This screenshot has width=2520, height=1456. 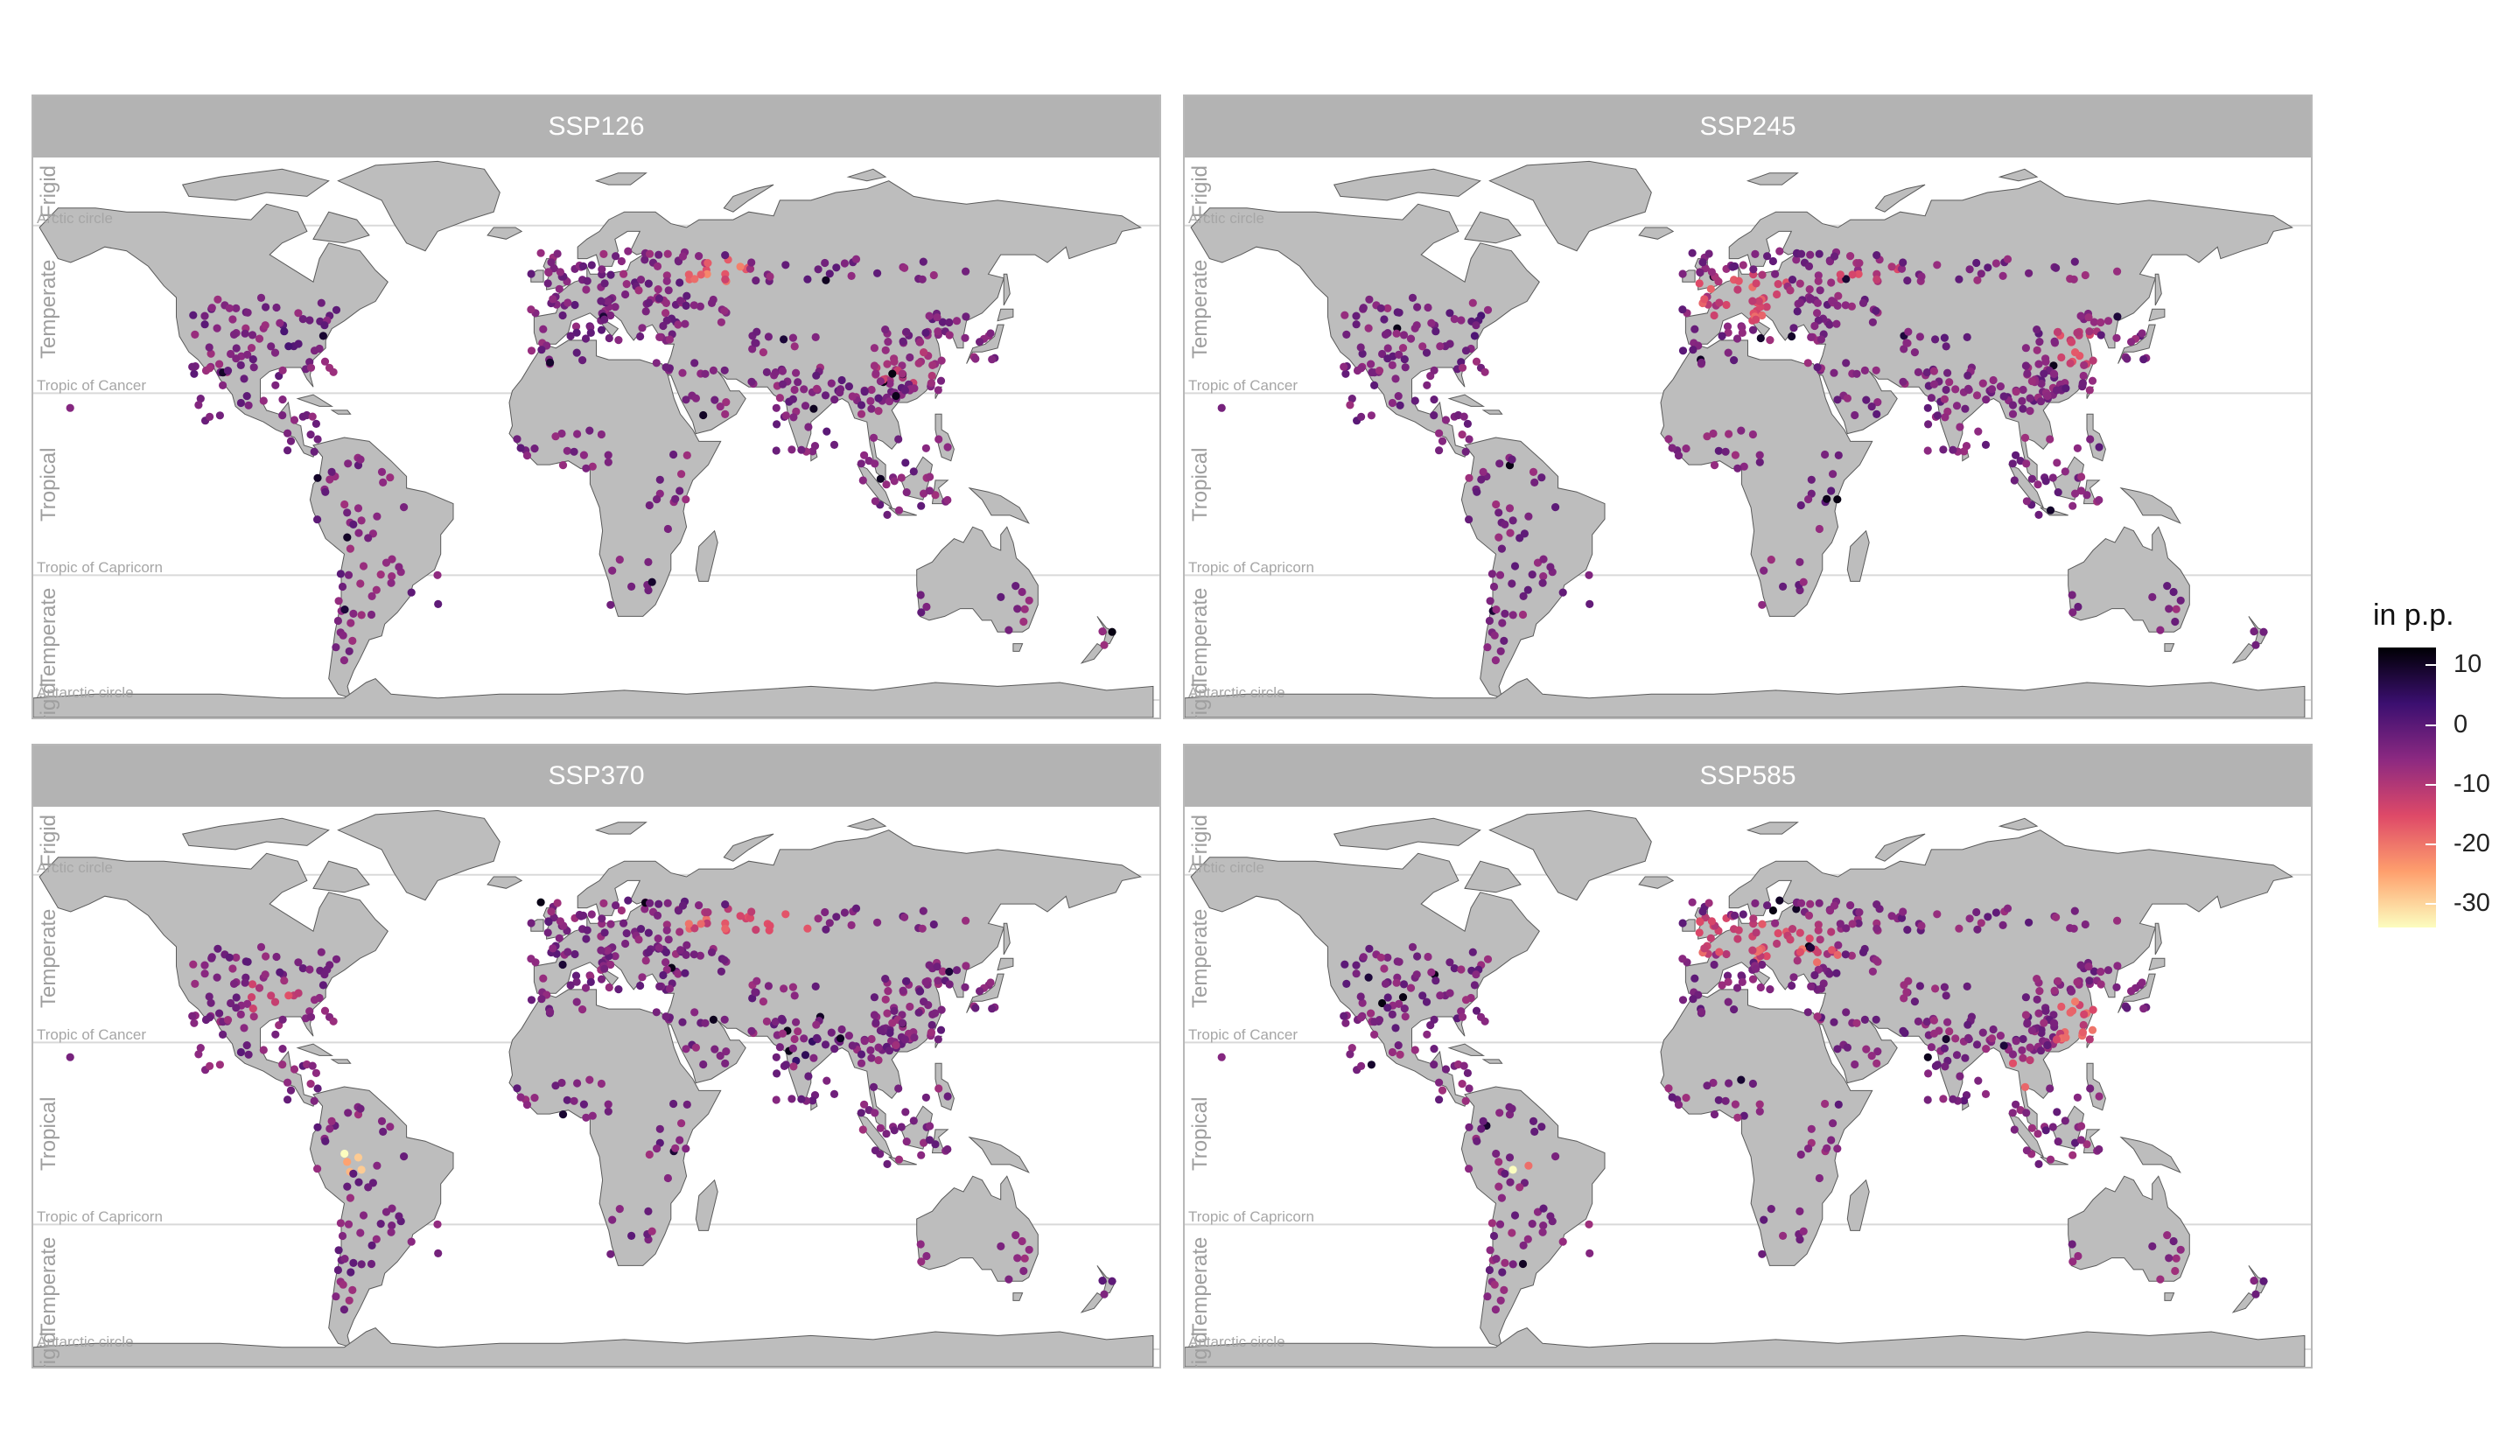 I want to click on legend-tick-label: -10, so click(x=2472, y=783).